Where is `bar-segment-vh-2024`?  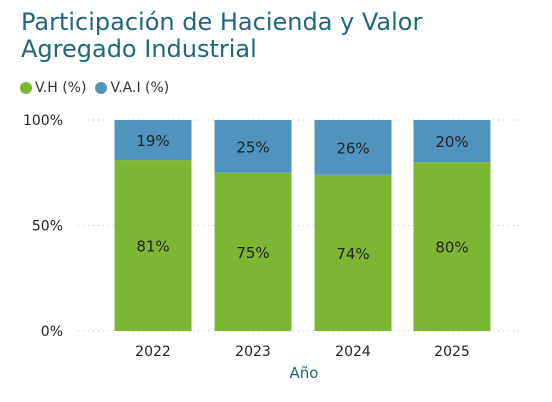
bar-segment-vh-2024 is located at coordinates (353, 252).